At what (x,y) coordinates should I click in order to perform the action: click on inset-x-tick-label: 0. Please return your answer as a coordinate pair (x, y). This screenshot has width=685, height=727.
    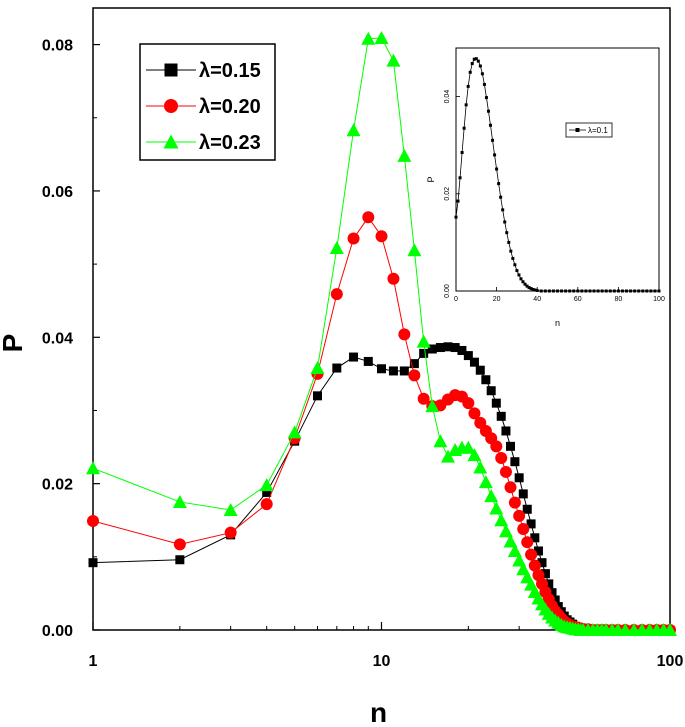
    Looking at the image, I should click on (456, 299).